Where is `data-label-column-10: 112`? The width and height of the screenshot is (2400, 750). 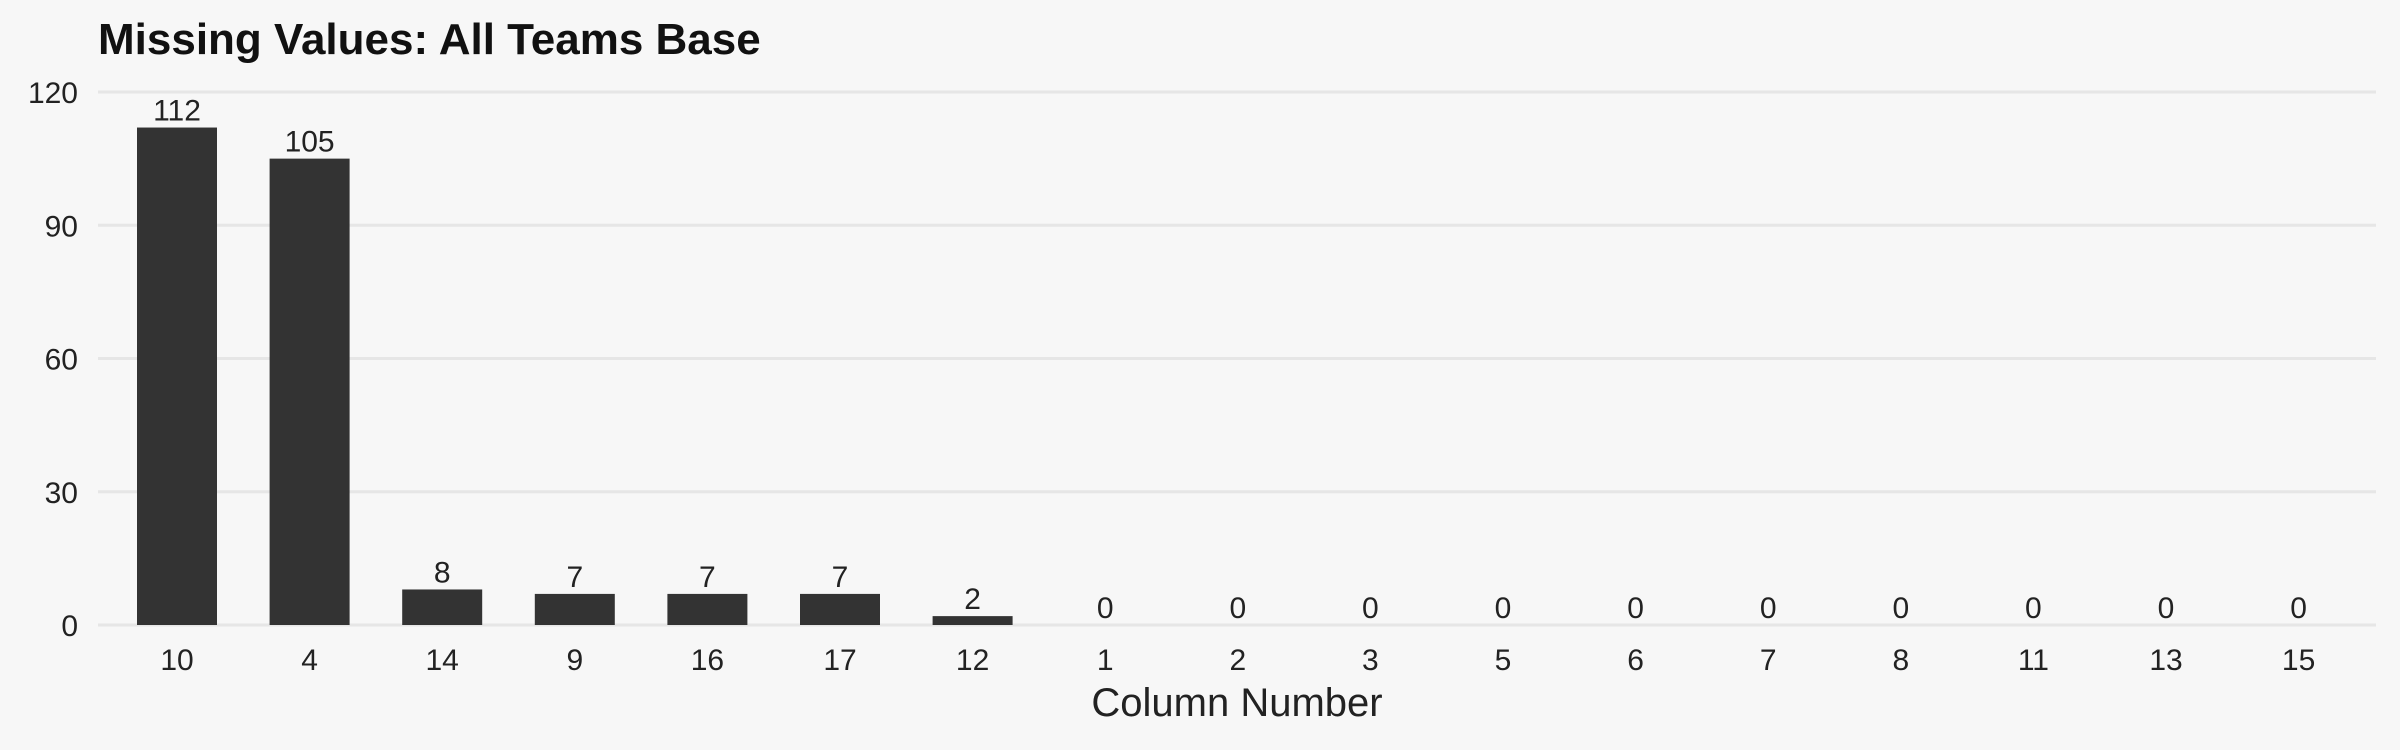
data-label-column-10: 112 is located at coordinates (177, 111).